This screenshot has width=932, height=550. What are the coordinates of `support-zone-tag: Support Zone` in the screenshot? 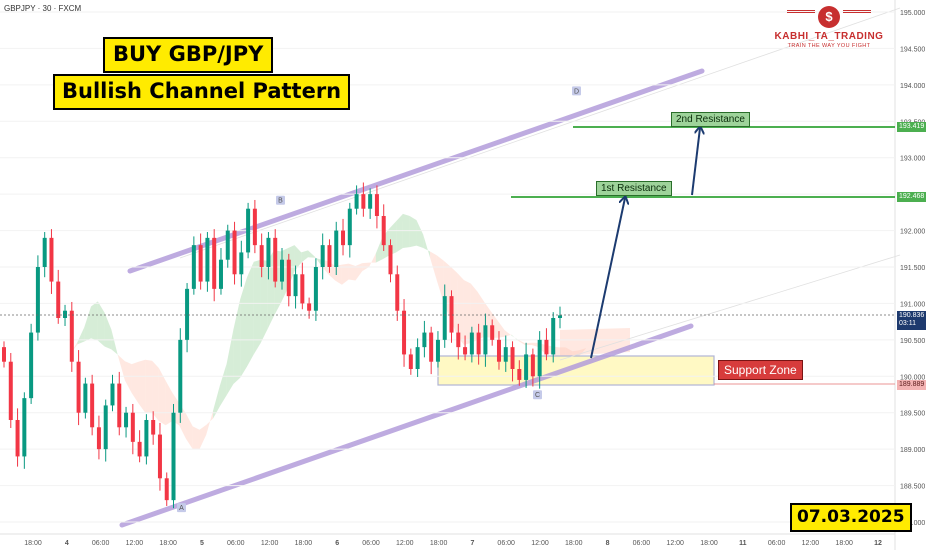 It's located at (760, 370).